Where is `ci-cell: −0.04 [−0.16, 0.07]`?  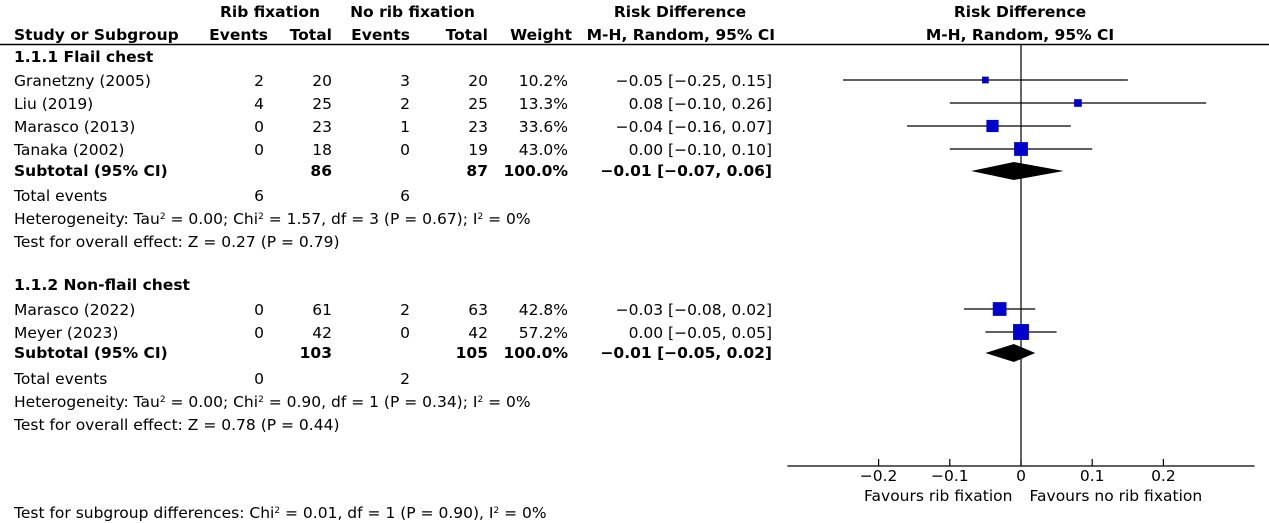
ci-cell: −0.04 [−0.16, 0.07] is located at coordinates (693, 127).